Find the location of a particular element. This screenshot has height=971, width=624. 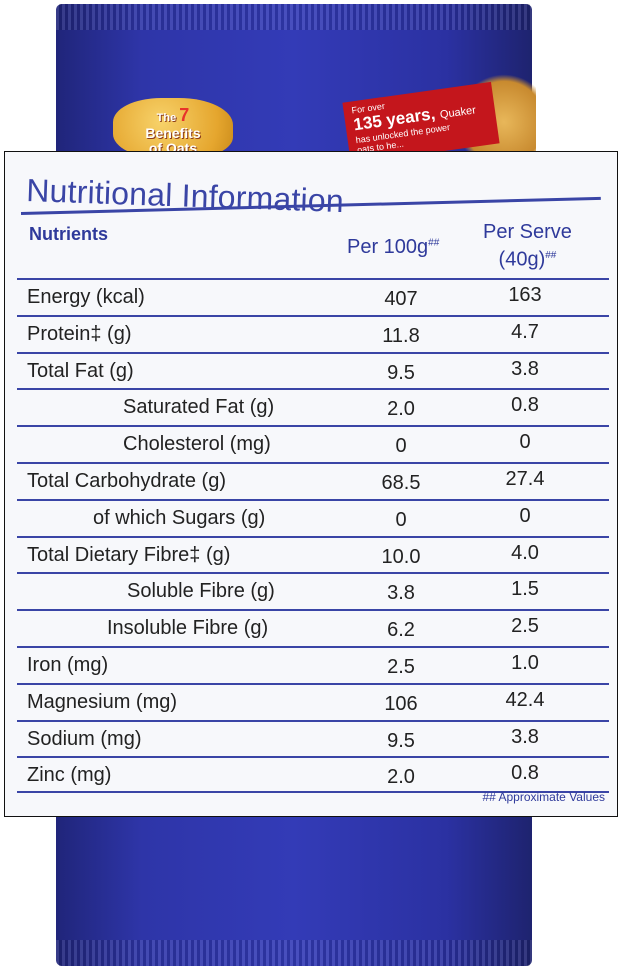

value-per-serve: 27.4 is located at coordinates (525, 478).